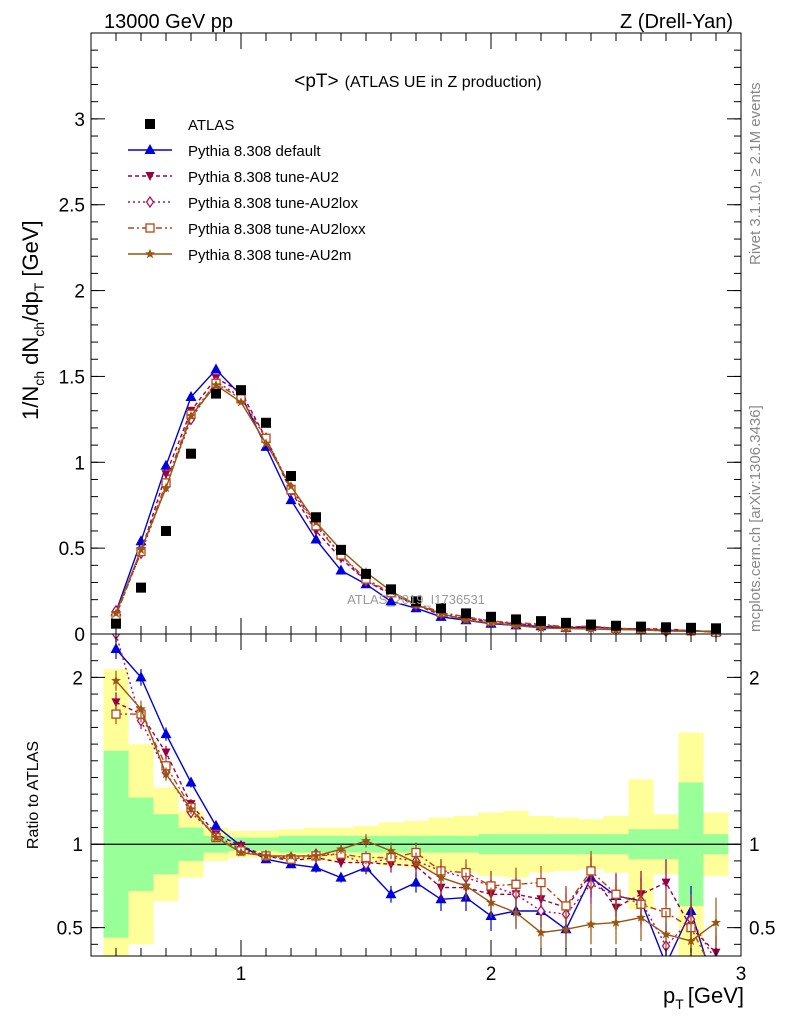  What do you see at coordinates (443, 82) in the screenshot?
I see `plot-title-sub: (ATLAS UE in Z production)` at bounding box center [443, 82].